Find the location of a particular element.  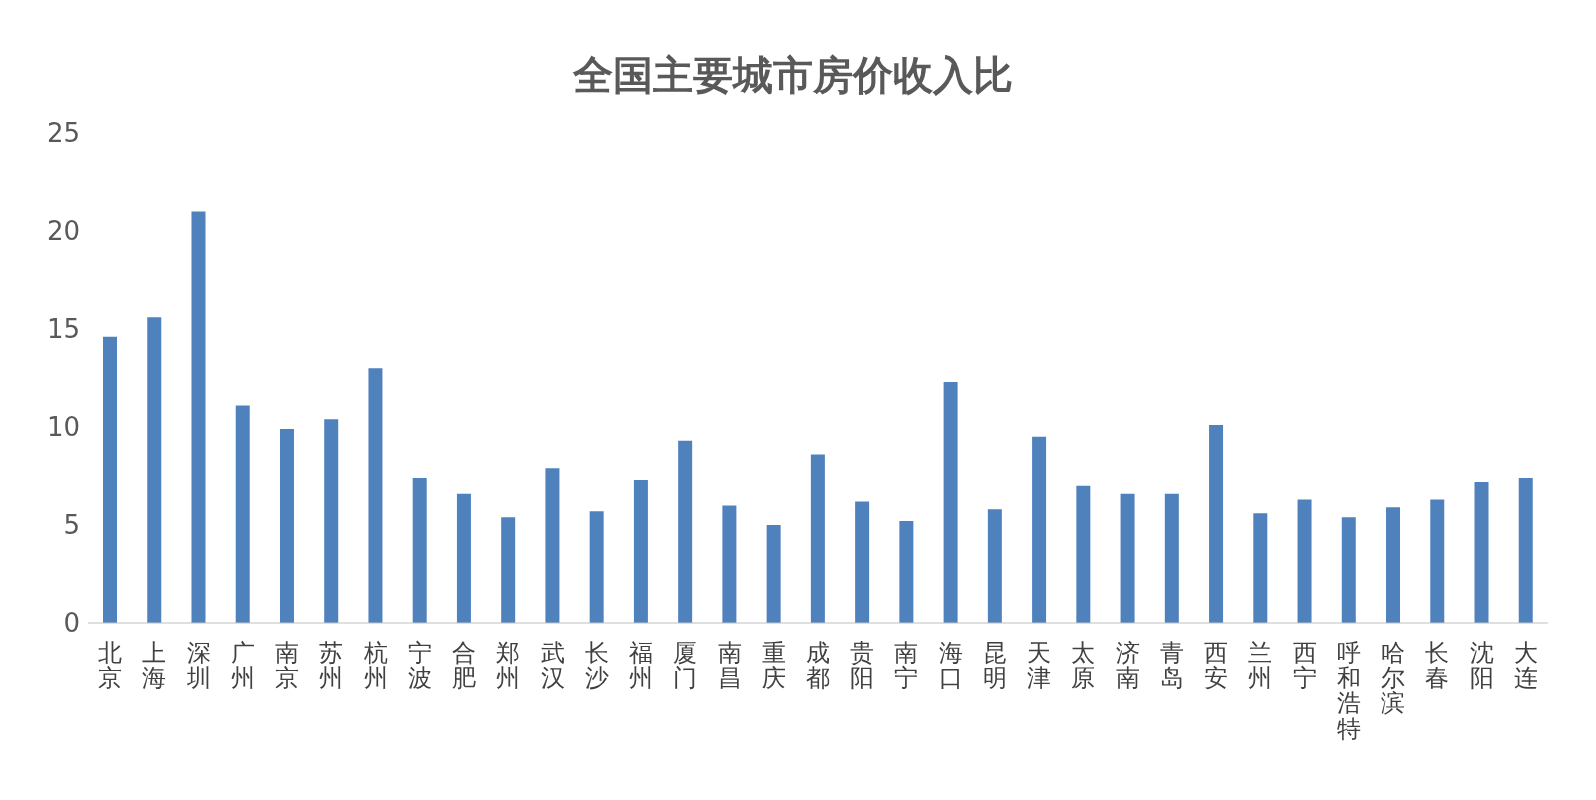

x-tick-label: 深圳 is located at coordinates (198, 666).